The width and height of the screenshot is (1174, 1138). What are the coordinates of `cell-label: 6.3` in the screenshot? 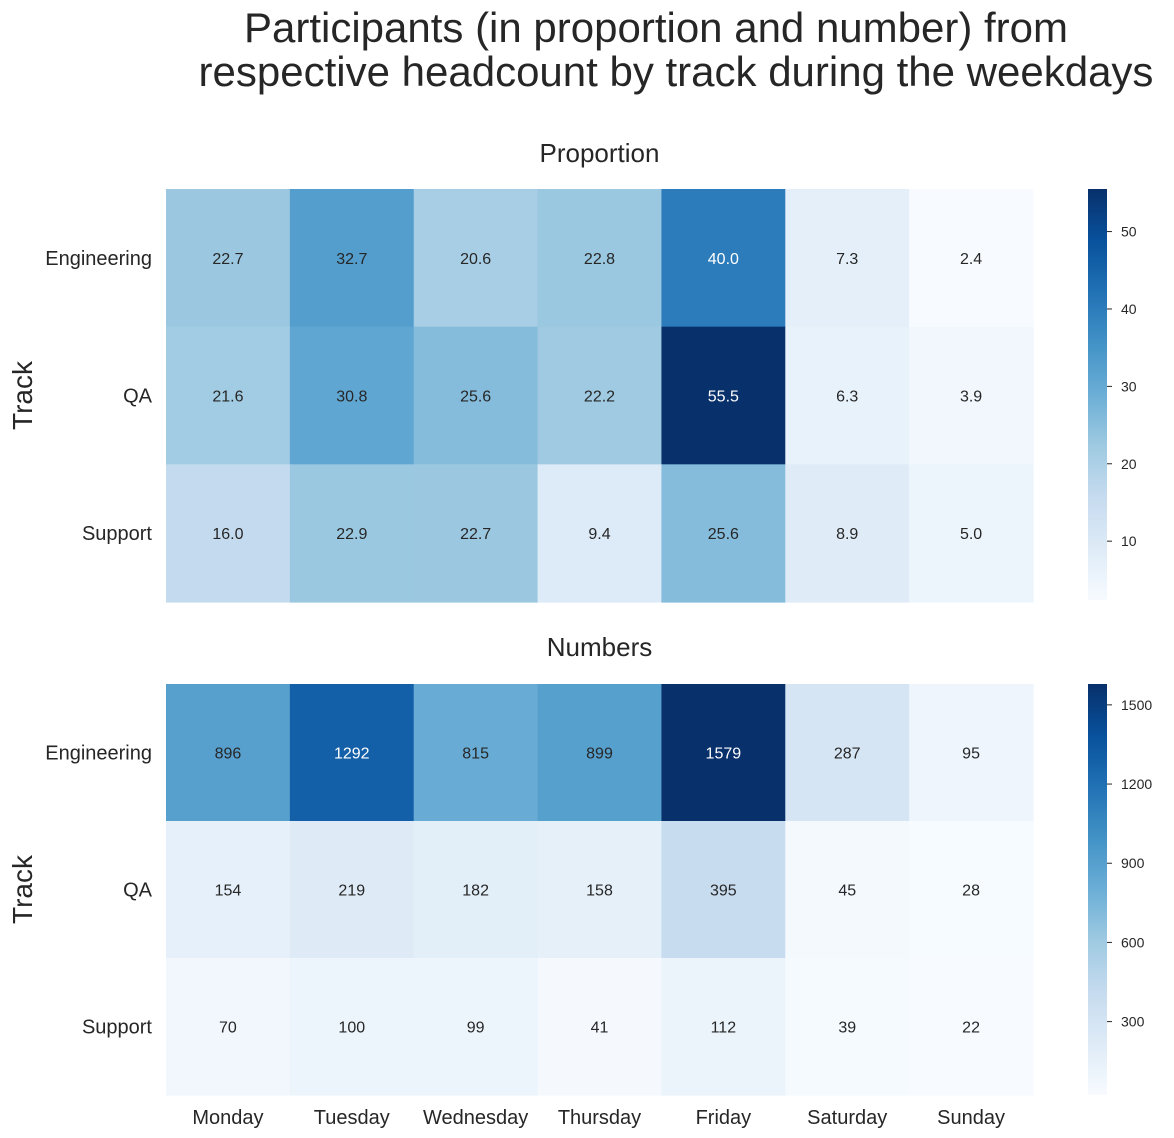 It's located at (847, 397).